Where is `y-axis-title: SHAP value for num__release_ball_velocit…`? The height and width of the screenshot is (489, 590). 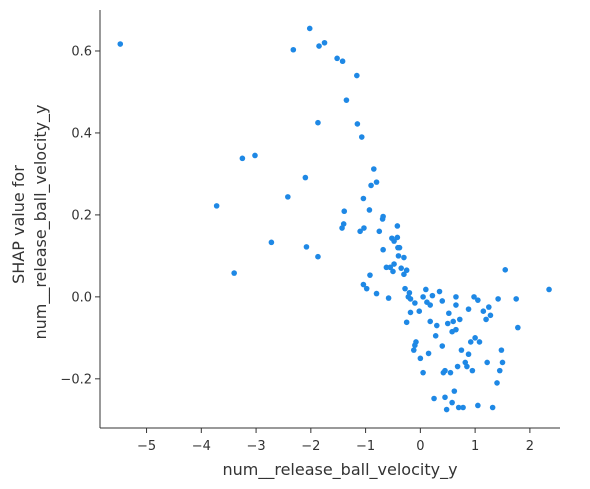 y-axis-title: SHAP value for num__release_ball_velocit… is located at coordinates (30, 221).